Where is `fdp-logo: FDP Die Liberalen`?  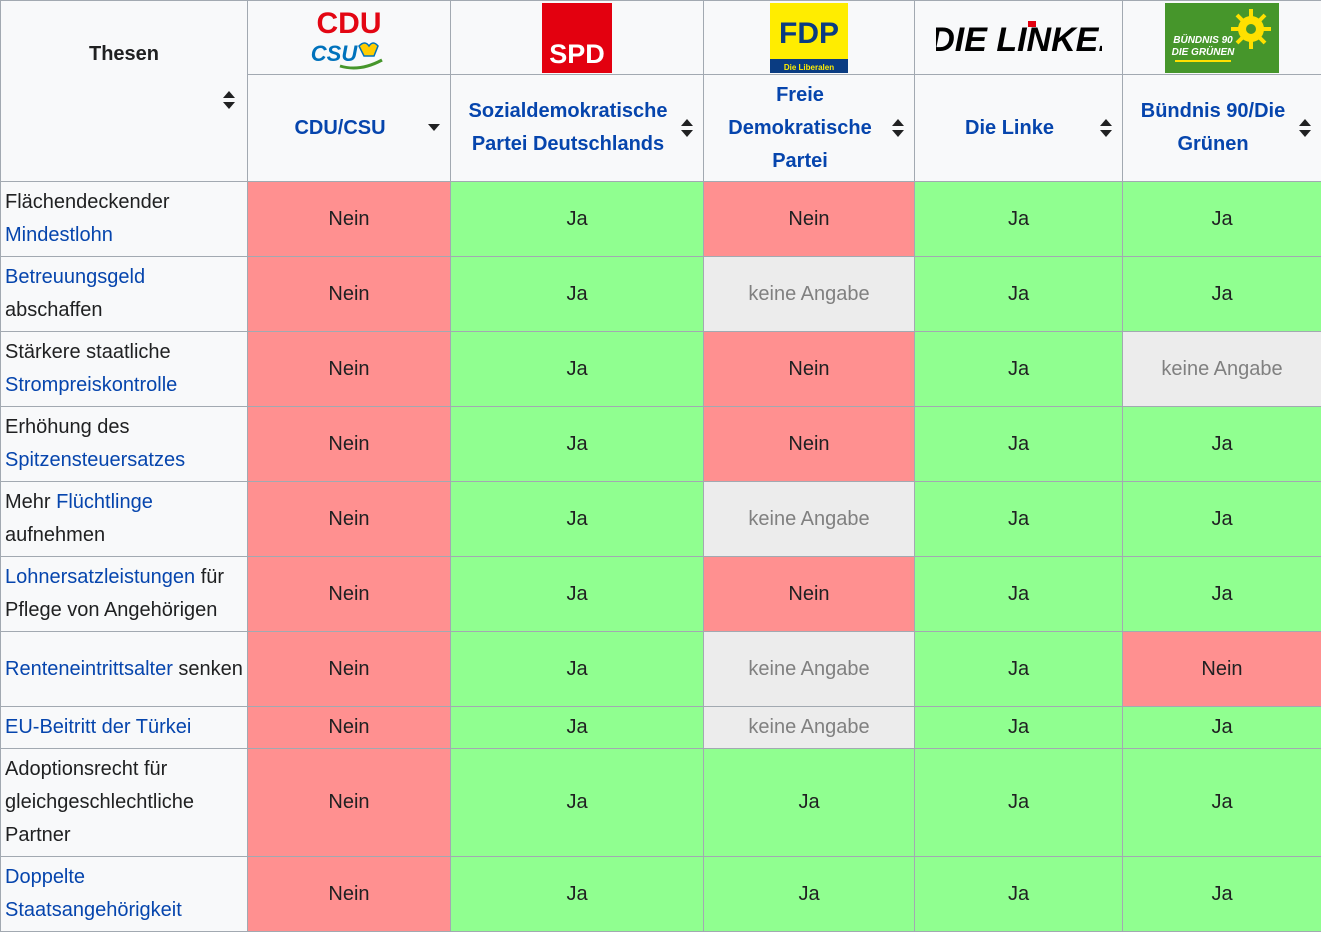
fdp-logo: FDP Die Liberalen is located at coordinates (809, 37).